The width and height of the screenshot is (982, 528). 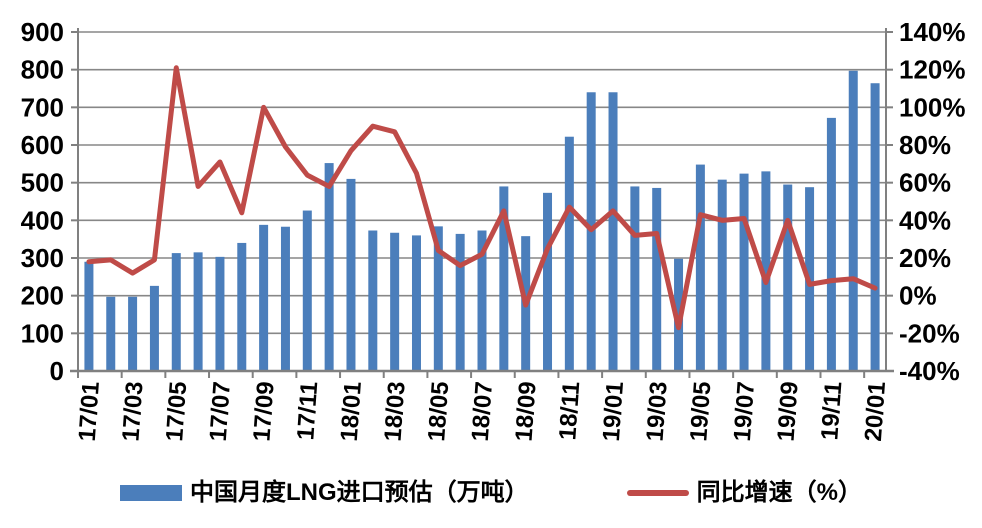 What do you see at coordinates (700, 267) in the screenshot?
I see `bar-19/05` at bounding box center [700, 267].